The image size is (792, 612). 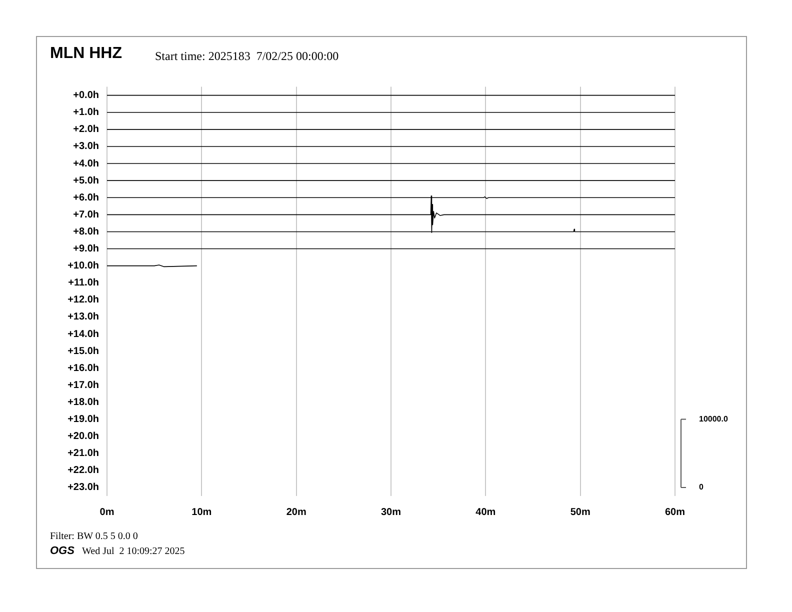 I want to click on y-tick-label: +8.0h, so click(x=86, y=232).